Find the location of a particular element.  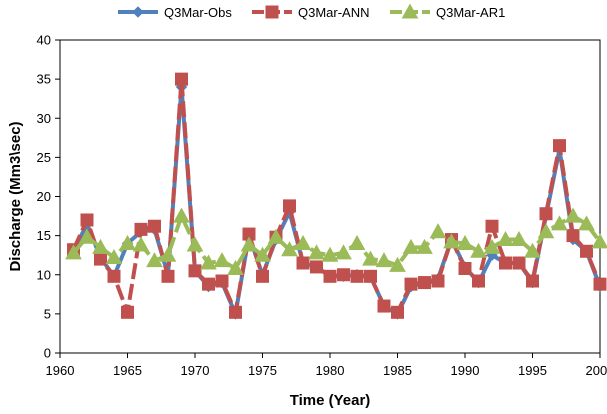

x-tick-label: 1965 is located at coordinates (127, 370).